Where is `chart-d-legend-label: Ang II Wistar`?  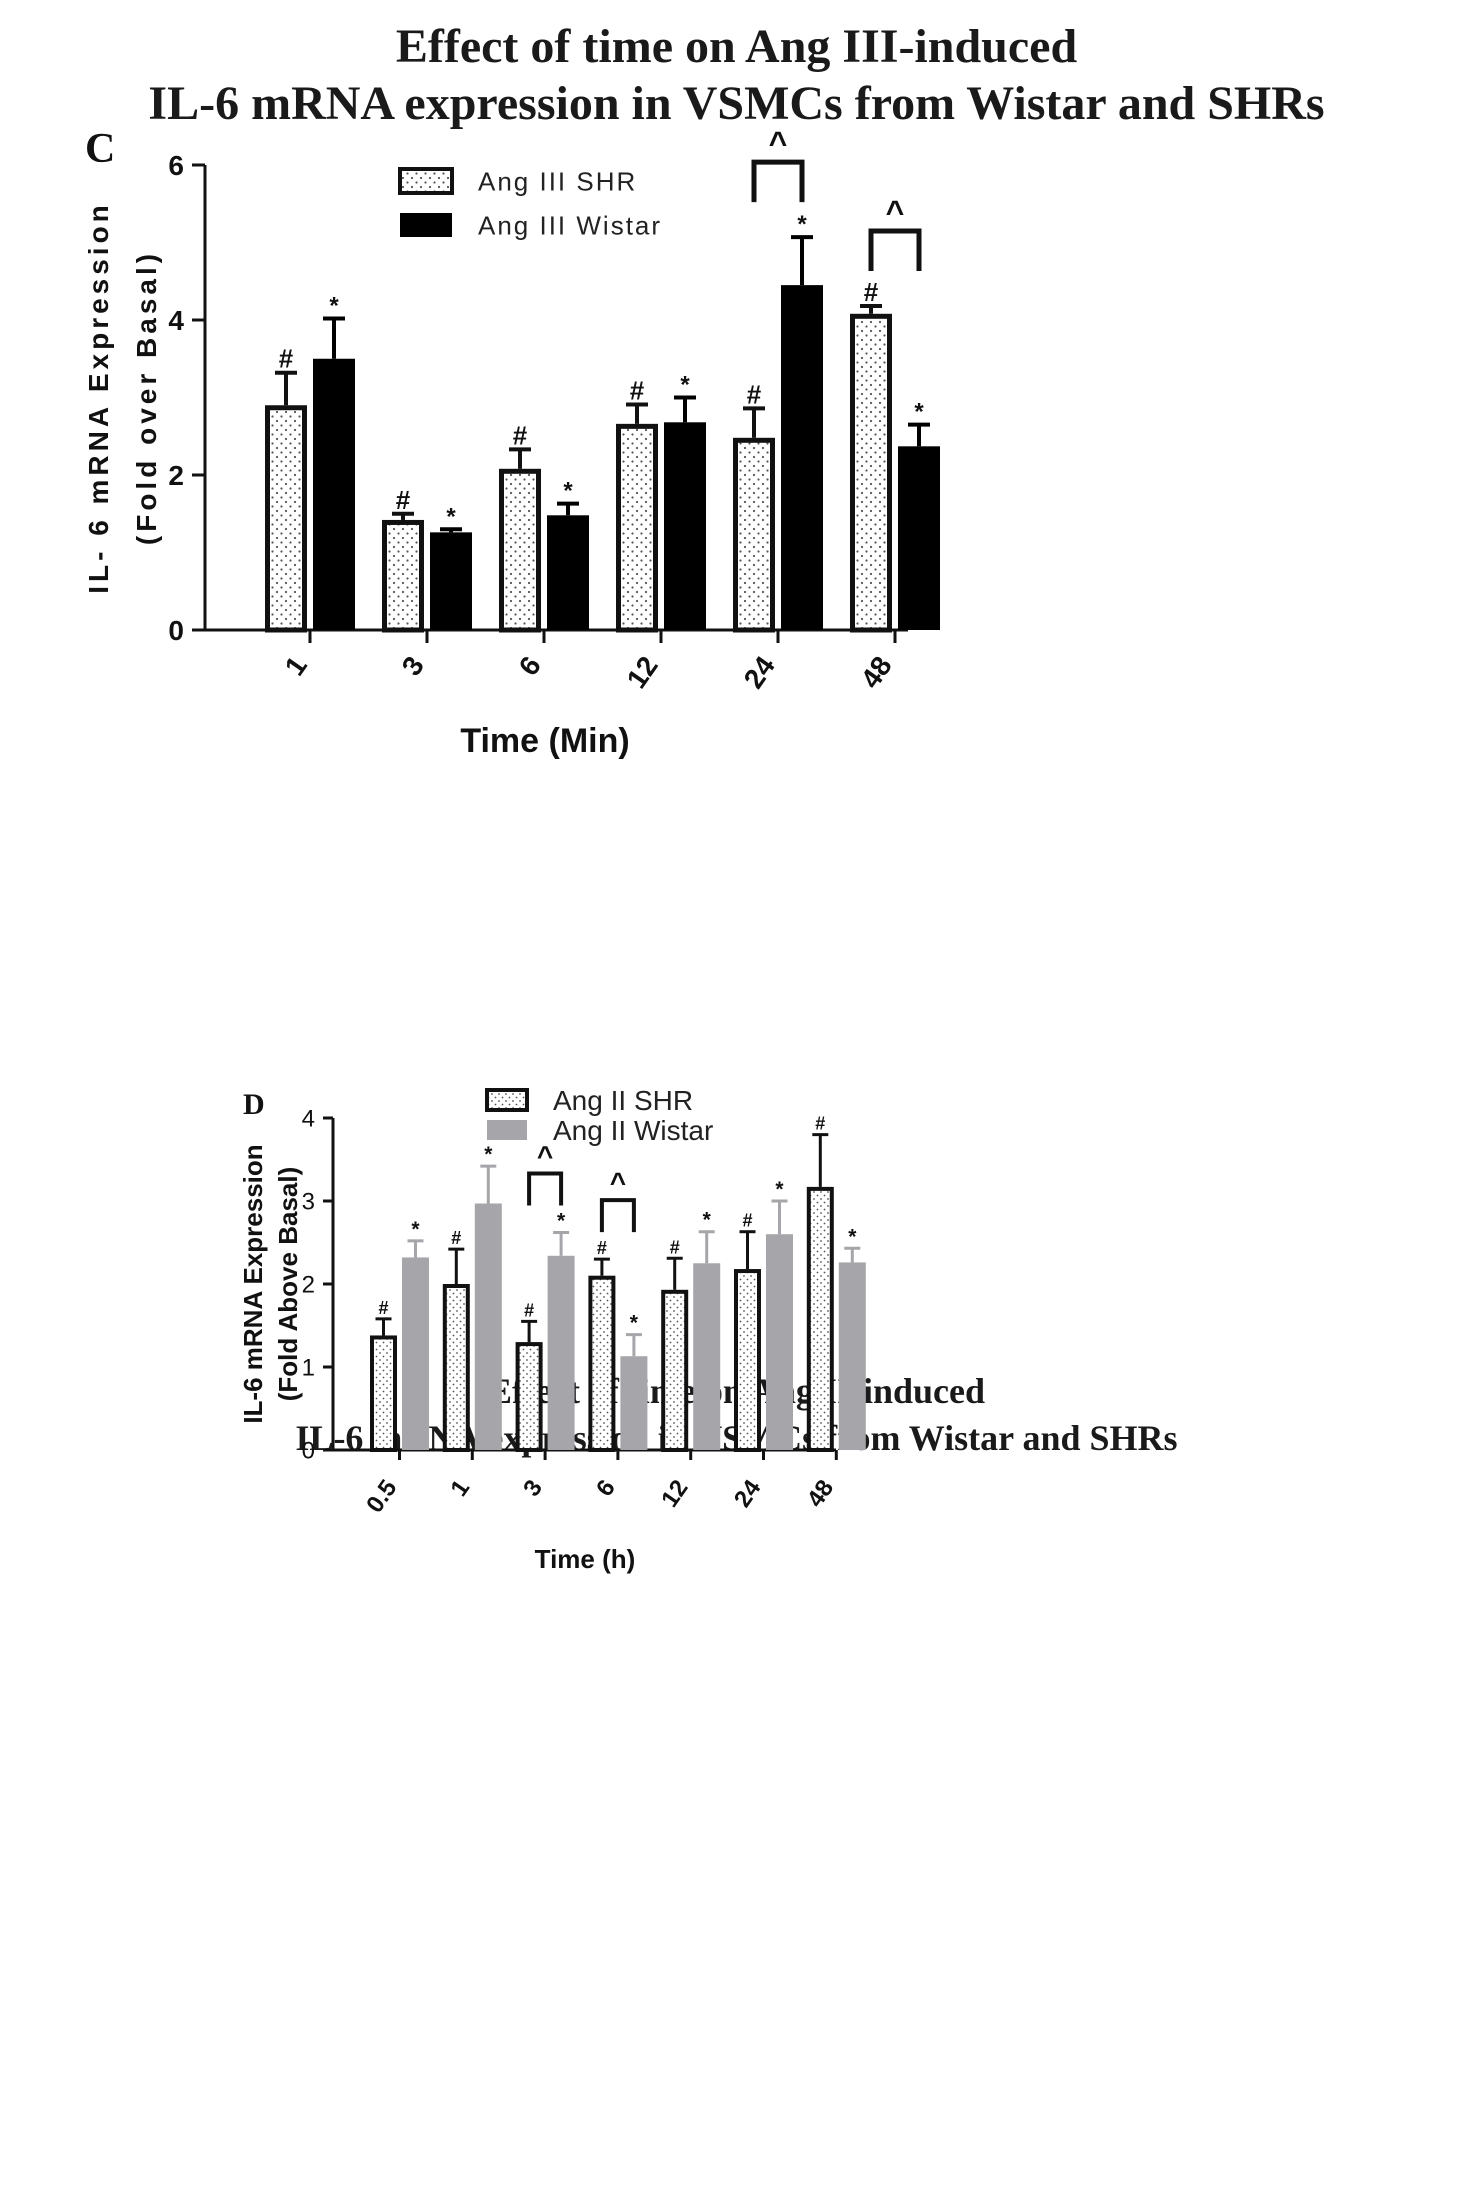 chart-d-legend-label: Ang II Wistar is located at coordinates (633, 1130).